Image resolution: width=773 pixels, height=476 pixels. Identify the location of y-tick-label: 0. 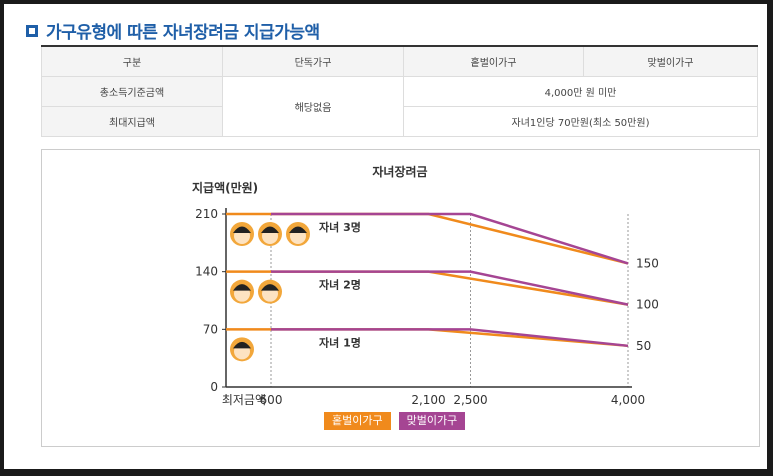
(214, 387).